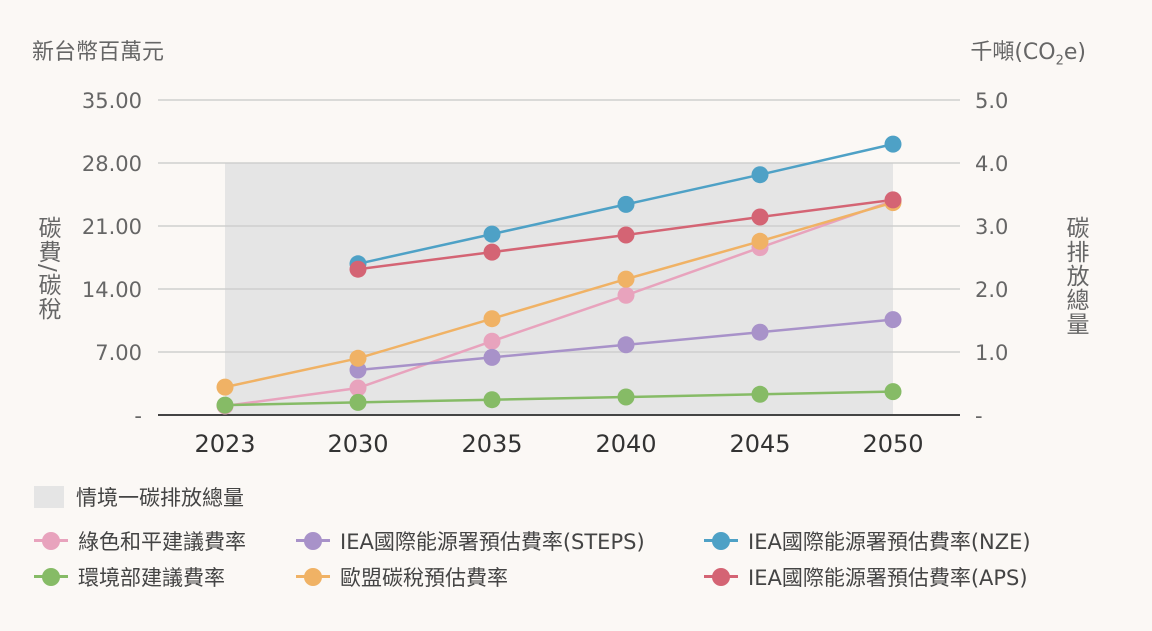 Image resolution: width=1152 pixels, height=631 pixels. Describe the element at coordinates (118, 353) in the screenshot. I see `left-tick-label: 7.00` at that location.